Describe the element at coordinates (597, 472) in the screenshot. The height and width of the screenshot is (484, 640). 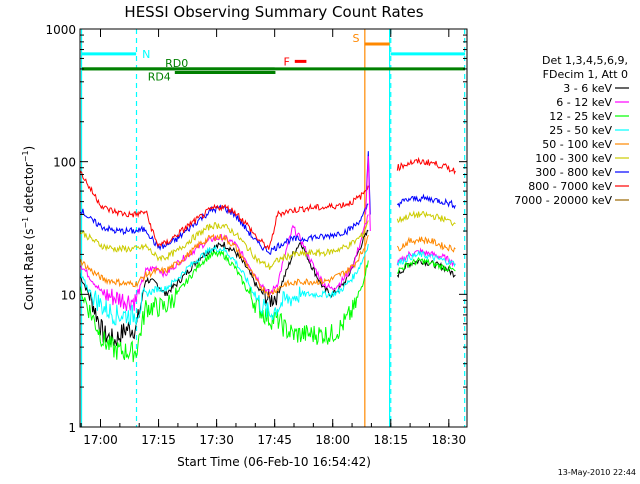
I see `footer-timestamp: 13-May-2010 22:44` at that location.